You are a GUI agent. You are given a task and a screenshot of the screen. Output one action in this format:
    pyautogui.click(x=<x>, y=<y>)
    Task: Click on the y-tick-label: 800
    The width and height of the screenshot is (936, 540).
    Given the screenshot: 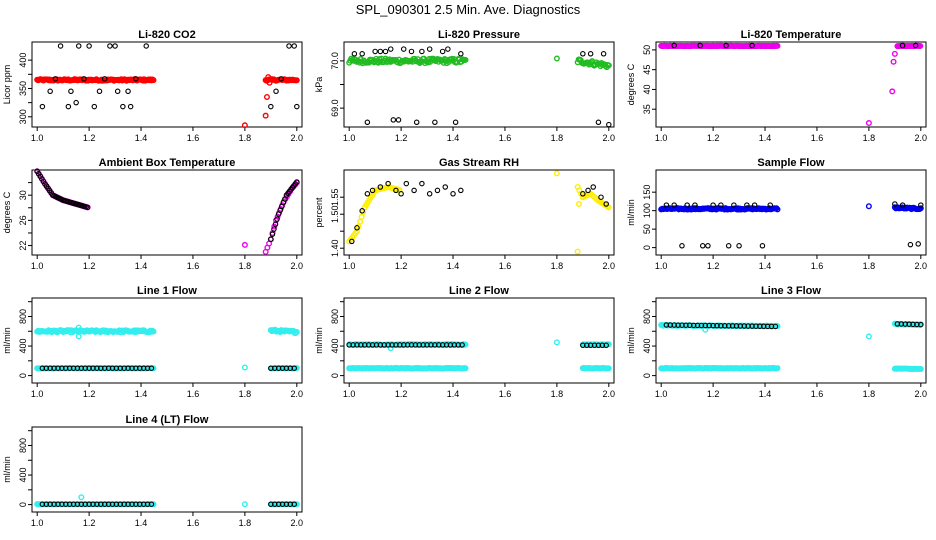 What is the action you would take?
    pyautogui.click(x=647, y=316)
    